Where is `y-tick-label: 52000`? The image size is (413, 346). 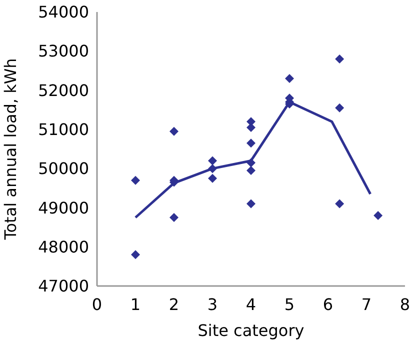
y-tick-label: 52000 is located at coordinates (63, 90).